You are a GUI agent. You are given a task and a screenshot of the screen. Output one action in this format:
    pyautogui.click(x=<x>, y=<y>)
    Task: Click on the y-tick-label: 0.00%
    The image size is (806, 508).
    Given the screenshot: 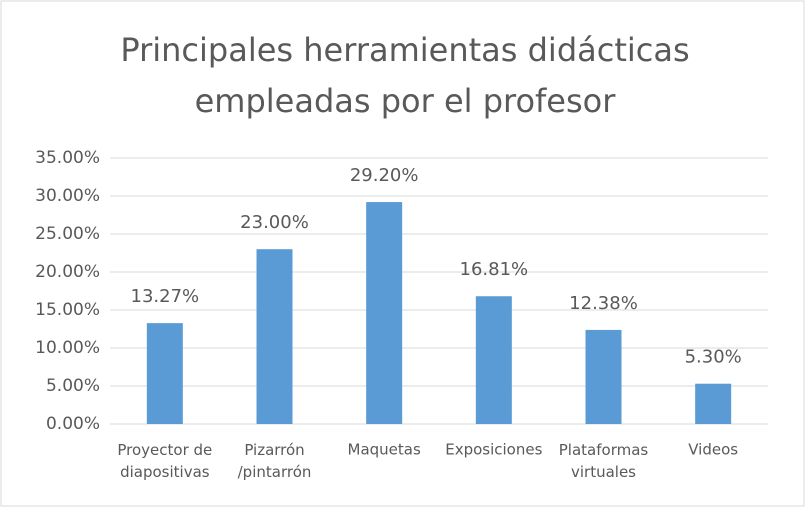 What is the action you would take?
    pyautogui.click(x=73, y=424)
    